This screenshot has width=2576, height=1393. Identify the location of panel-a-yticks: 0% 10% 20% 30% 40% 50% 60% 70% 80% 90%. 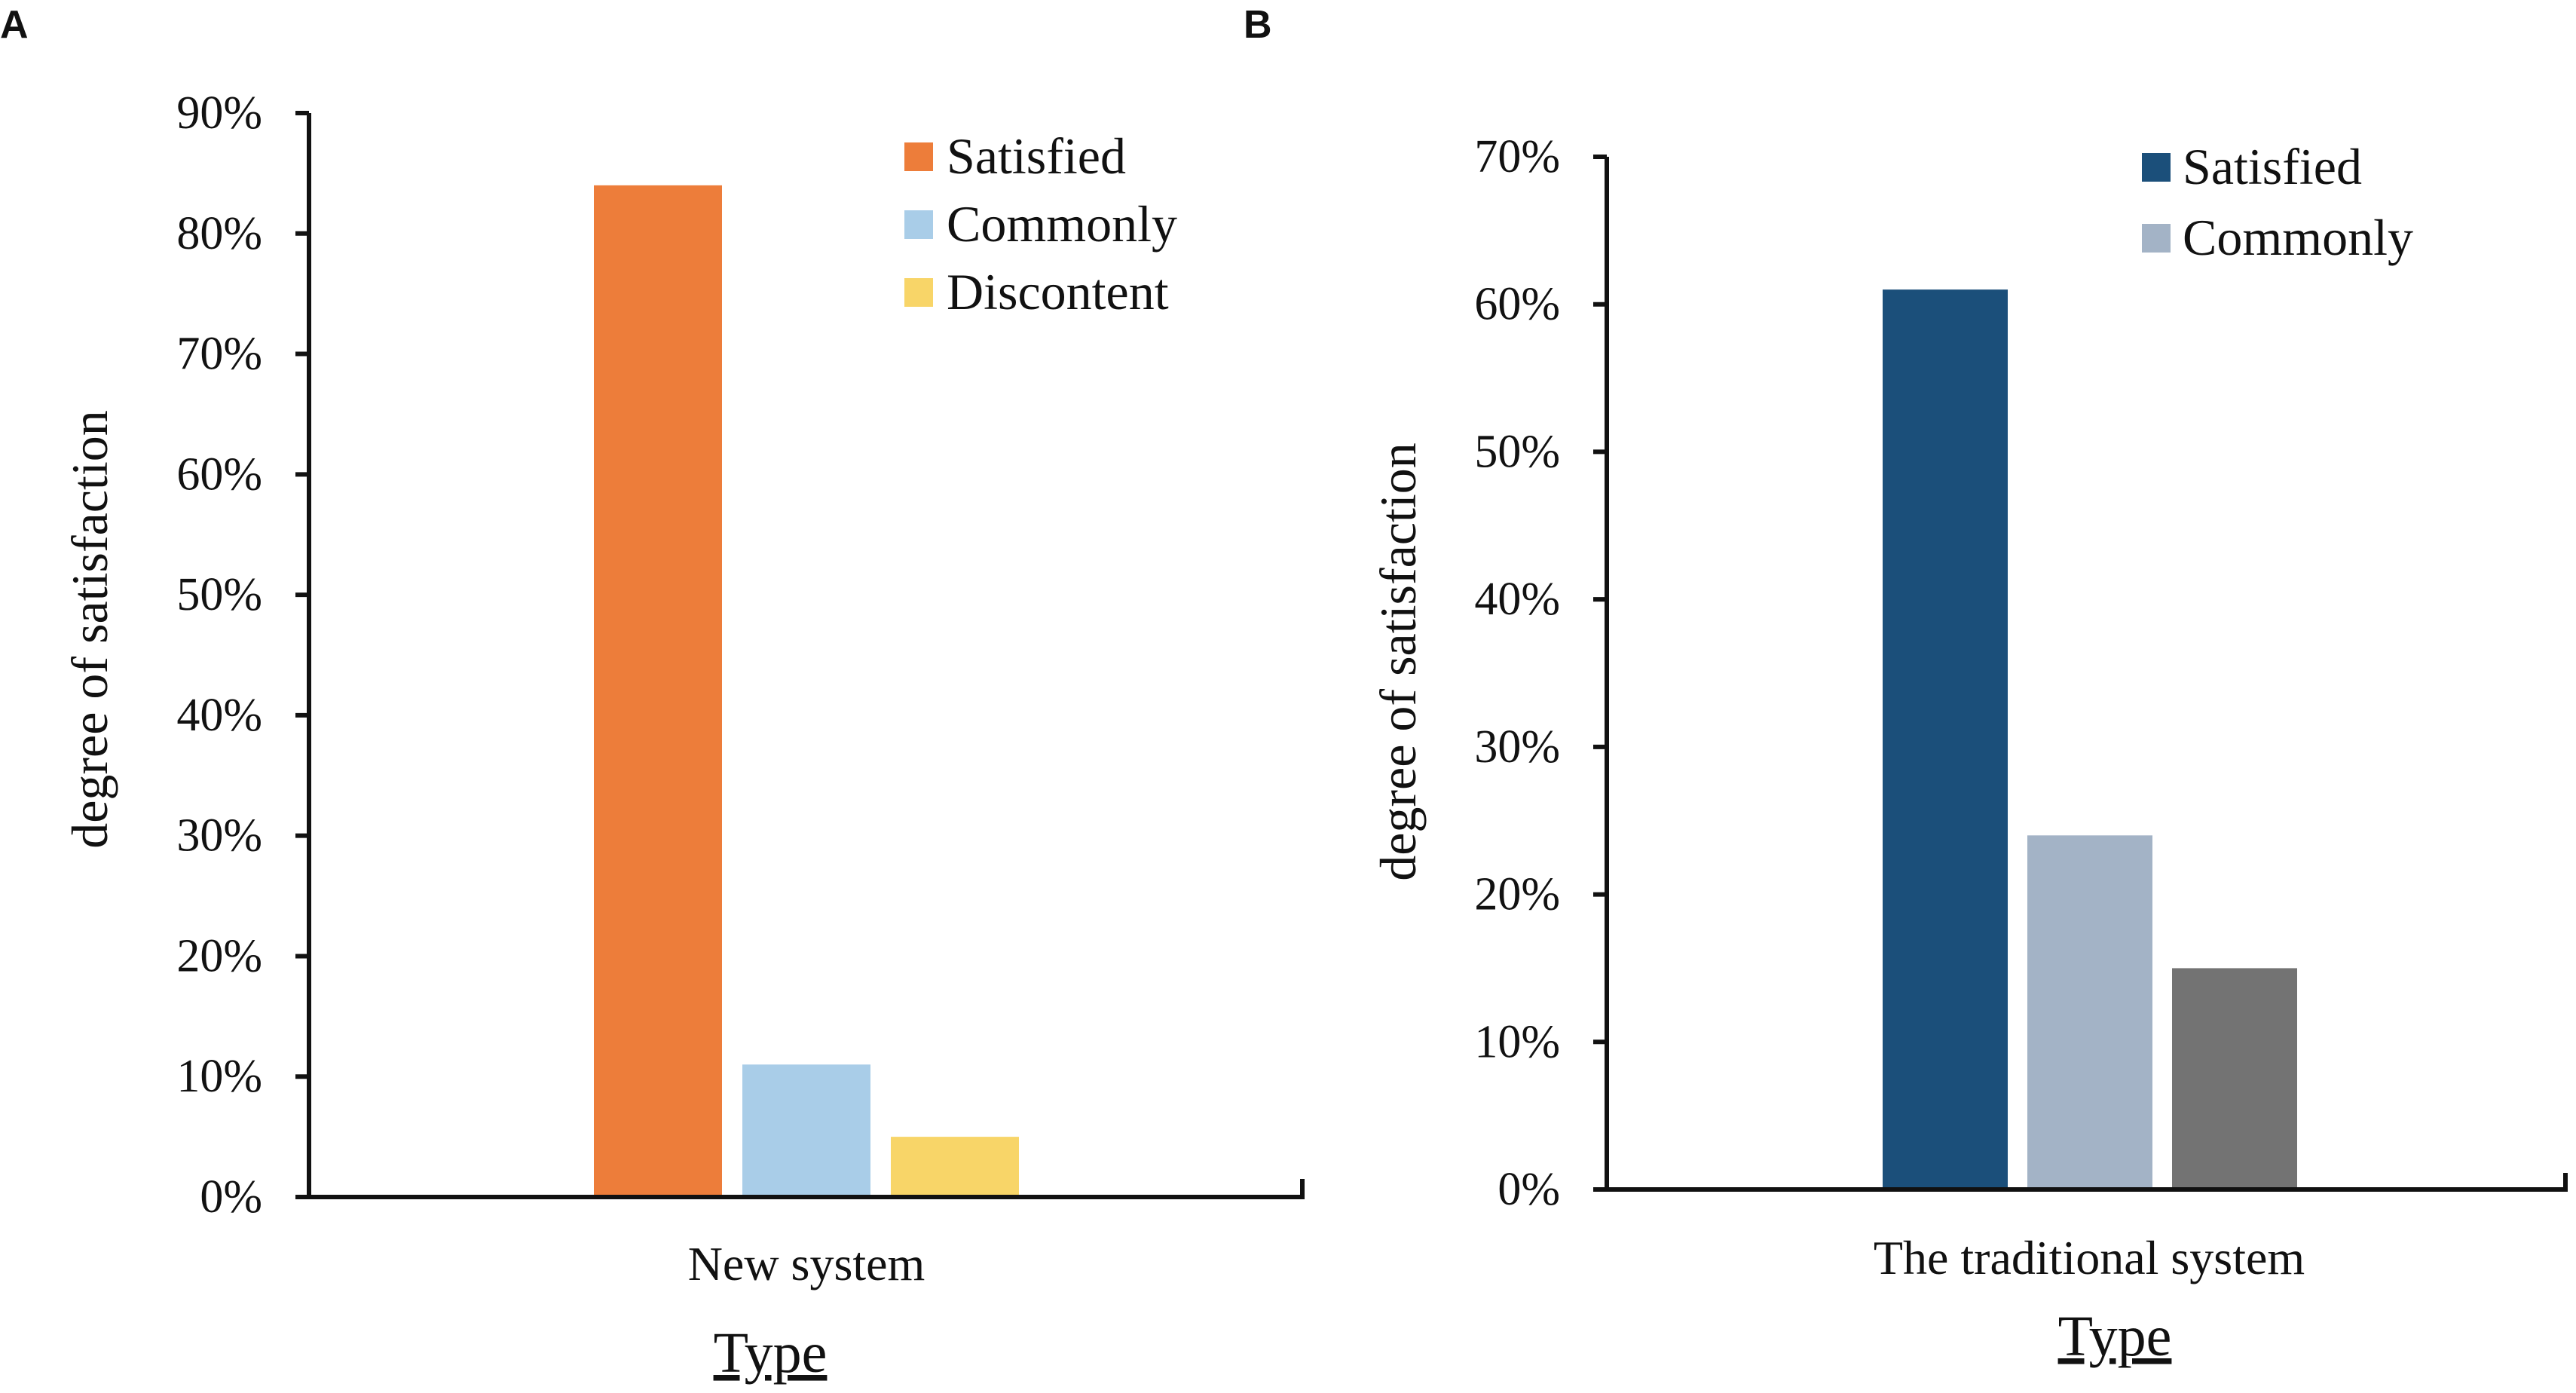
(243, 655).